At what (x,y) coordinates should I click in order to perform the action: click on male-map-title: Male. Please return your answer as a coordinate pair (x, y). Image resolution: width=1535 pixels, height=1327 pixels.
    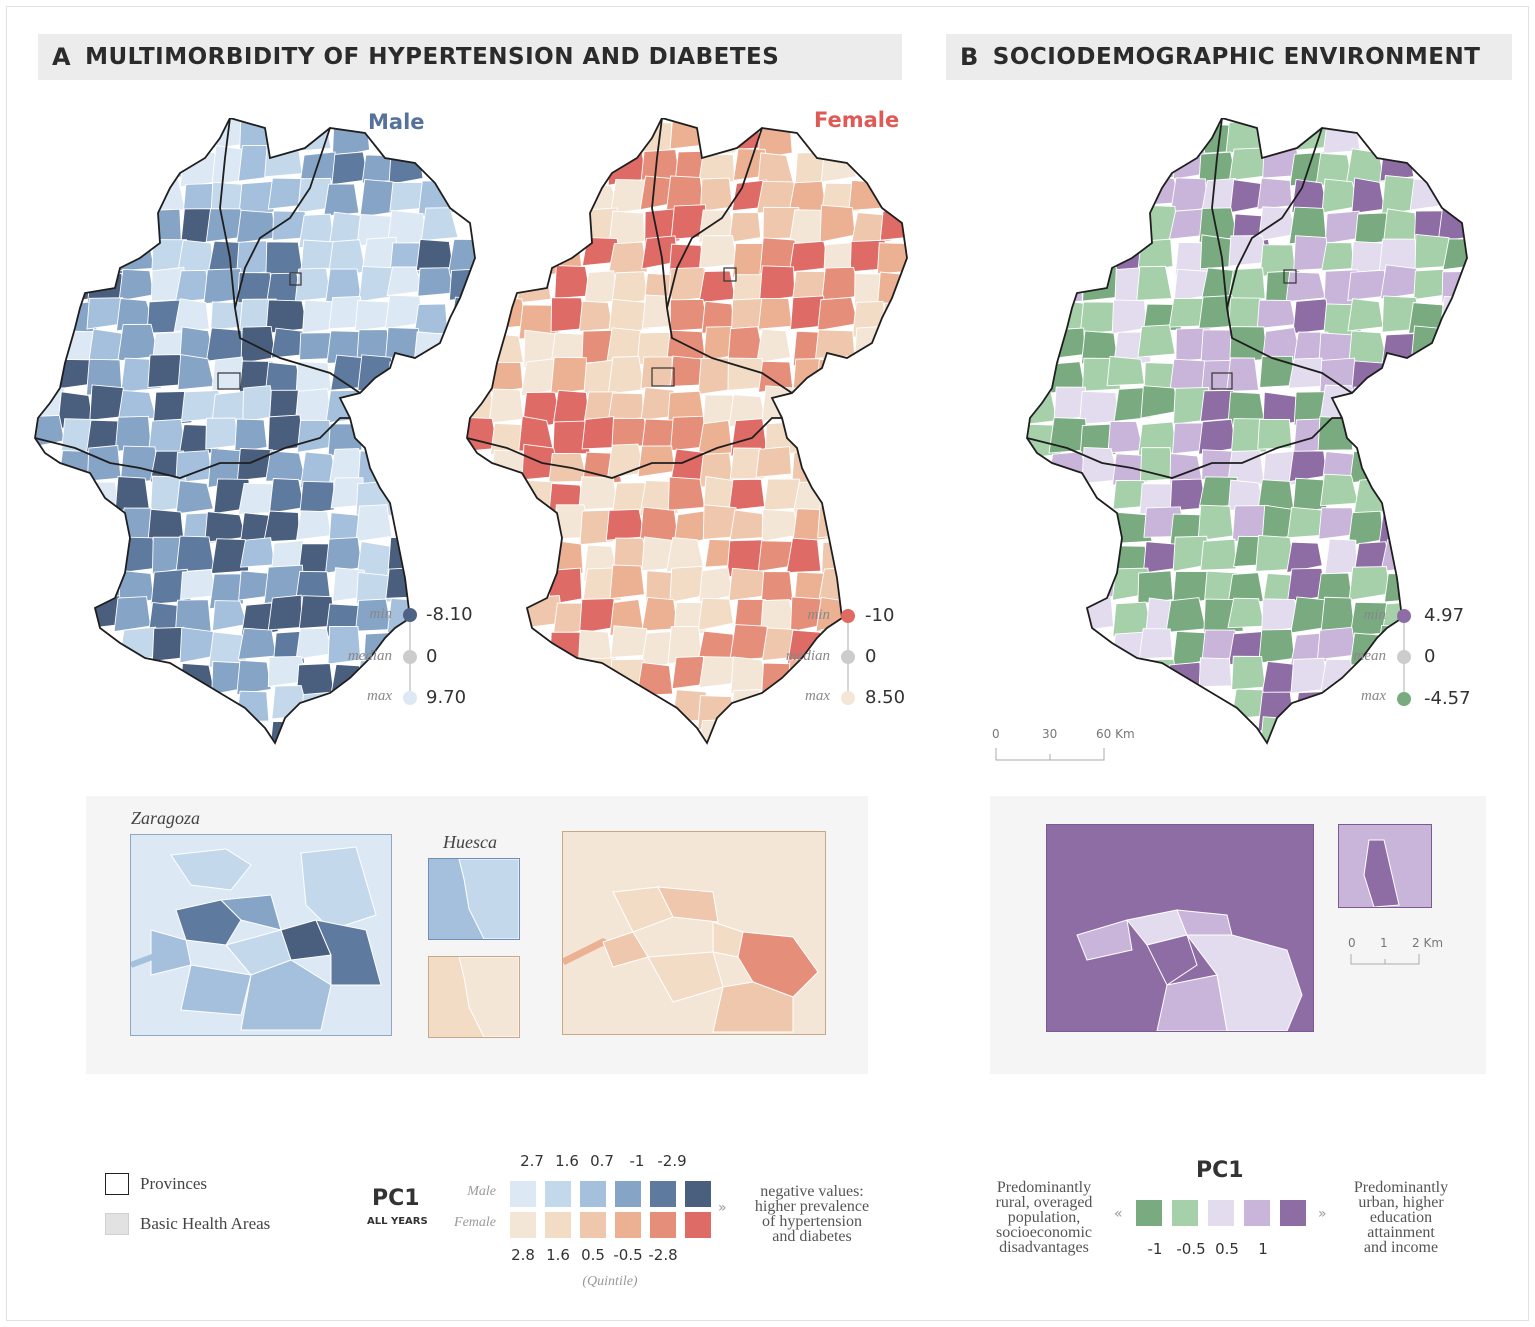
    Looking at the image, I should click on (396, 122).